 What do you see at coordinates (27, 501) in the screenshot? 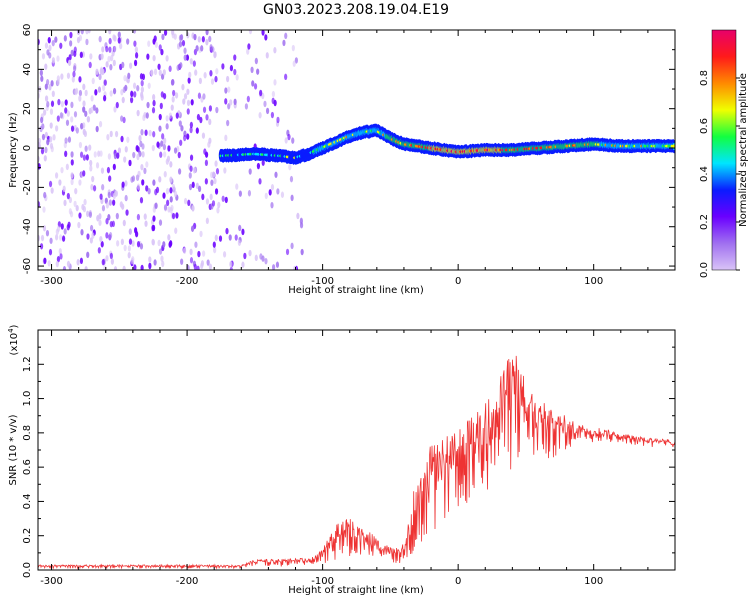
I see `y-tick-label: 0.4` at bounding box center [27, 501].